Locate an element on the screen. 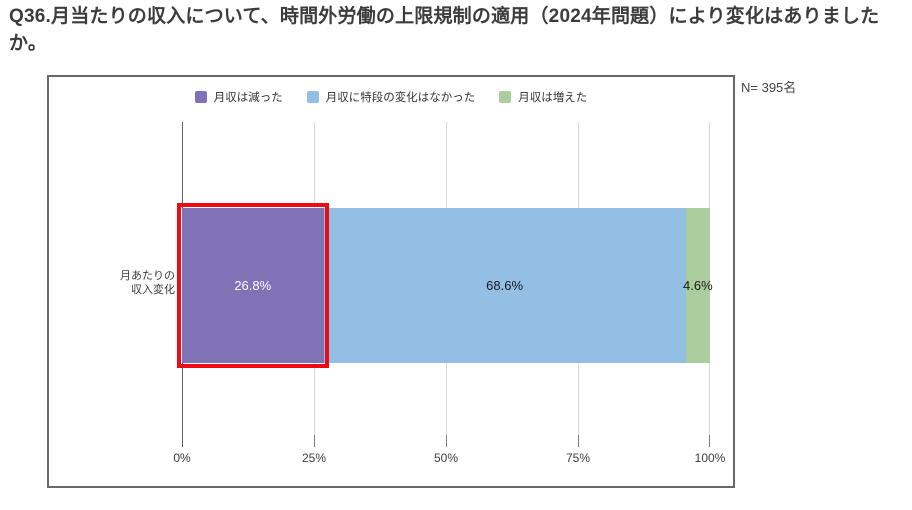 The height and width of the screenshot is (510, 912). x-tick-label-75: 75% is located at coordinates (578, 458).